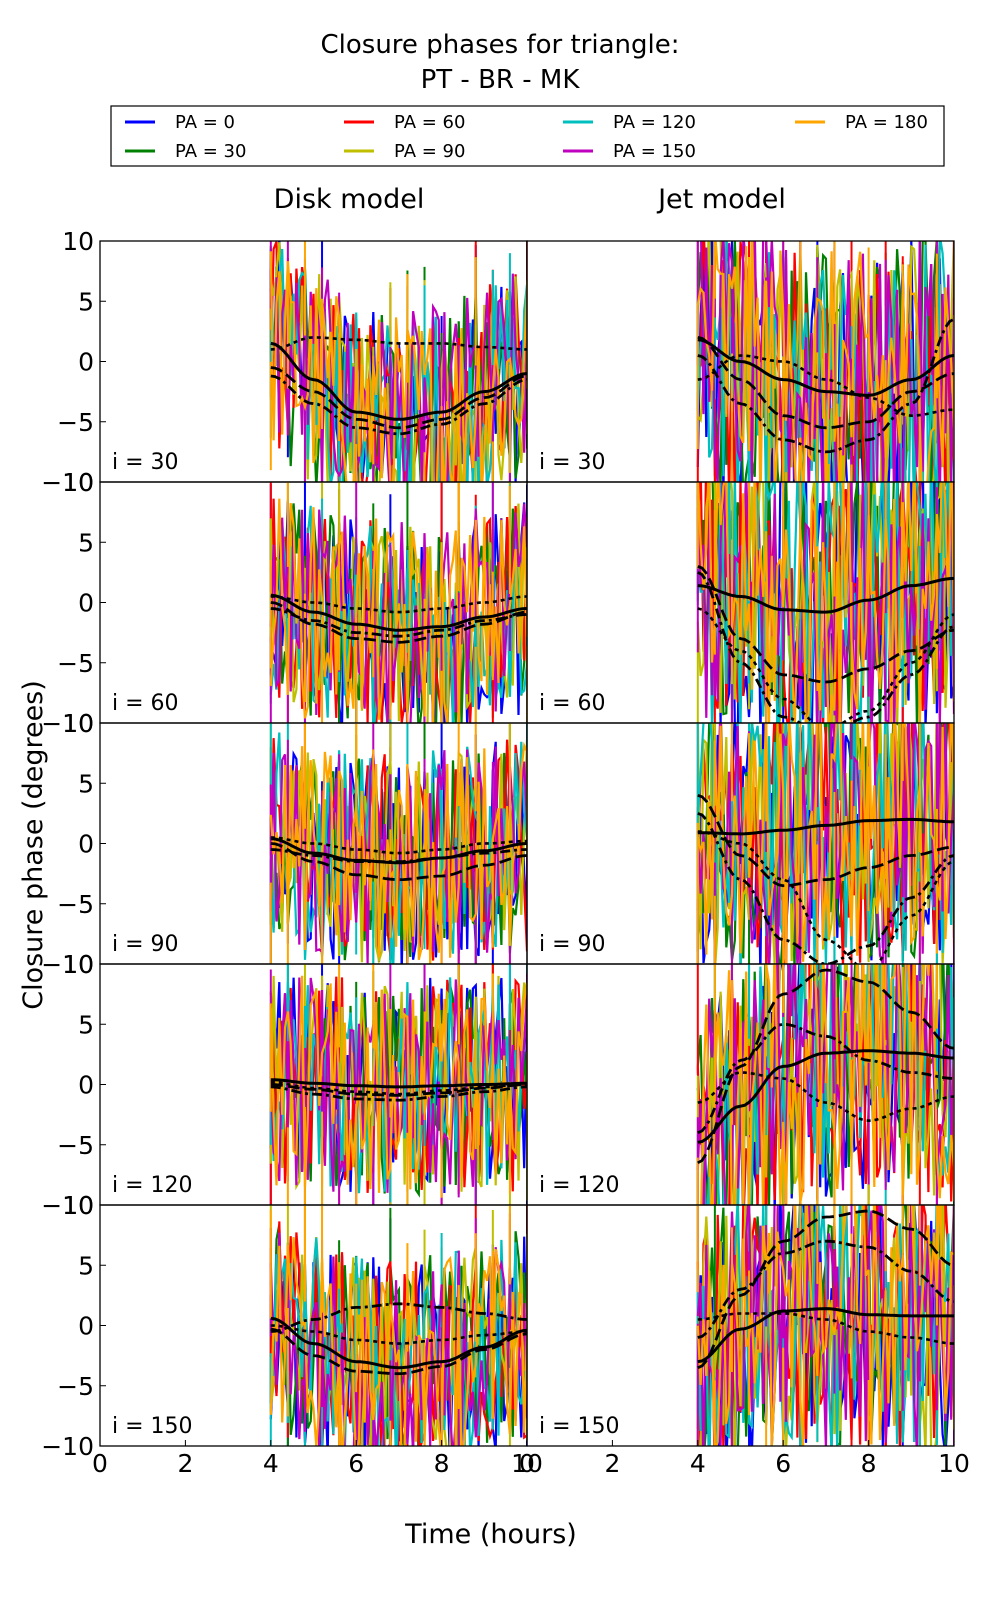 The width and height of the screenshot is (1000, 1600). I want to click on legend-entry-label: PA = 180, so click(886, 122).